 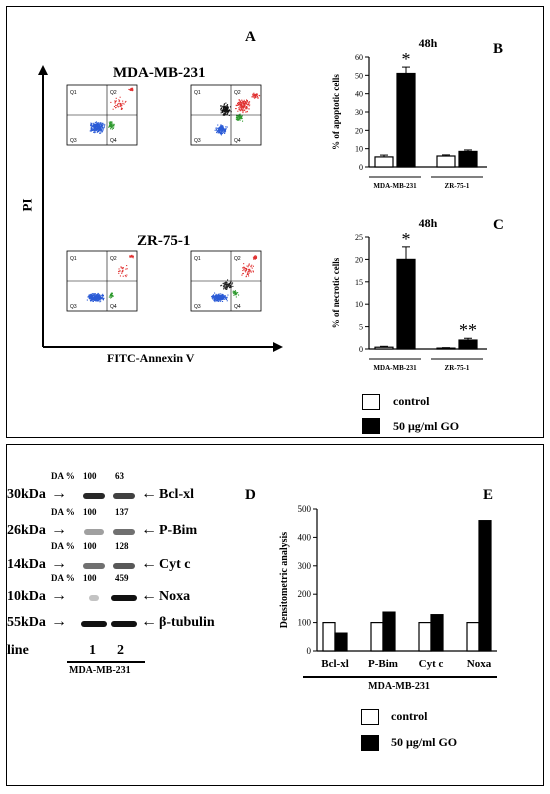 I want to click on chart-title: 48h, so click(x=428, y=223).